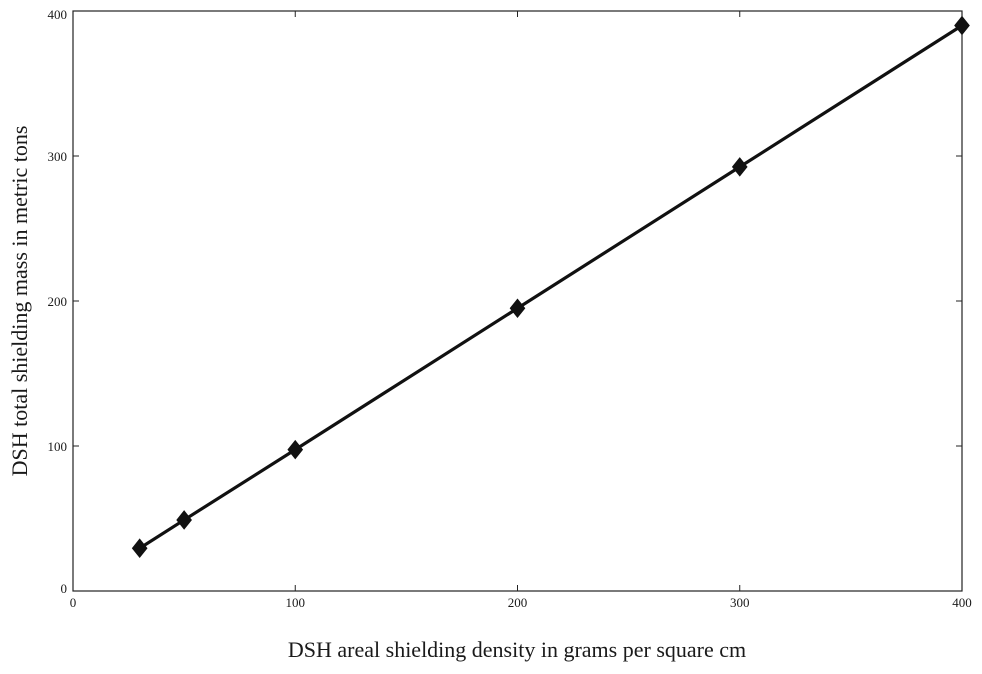 The height and width of the screenshot is (674, 982). I want to click on x-tick-label: 400, so click(962, 602).